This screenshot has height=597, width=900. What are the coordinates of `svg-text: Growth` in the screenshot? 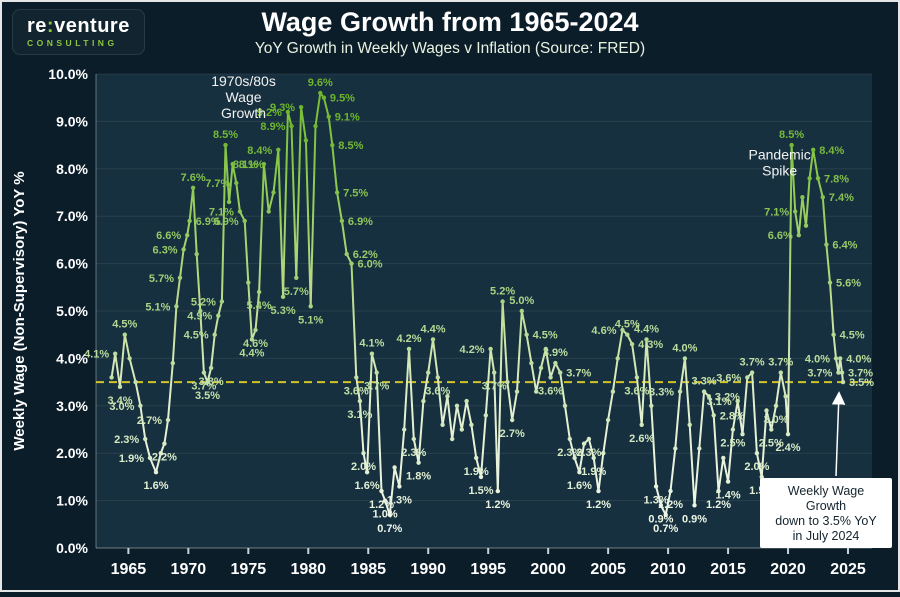 It's located at (826, 506).